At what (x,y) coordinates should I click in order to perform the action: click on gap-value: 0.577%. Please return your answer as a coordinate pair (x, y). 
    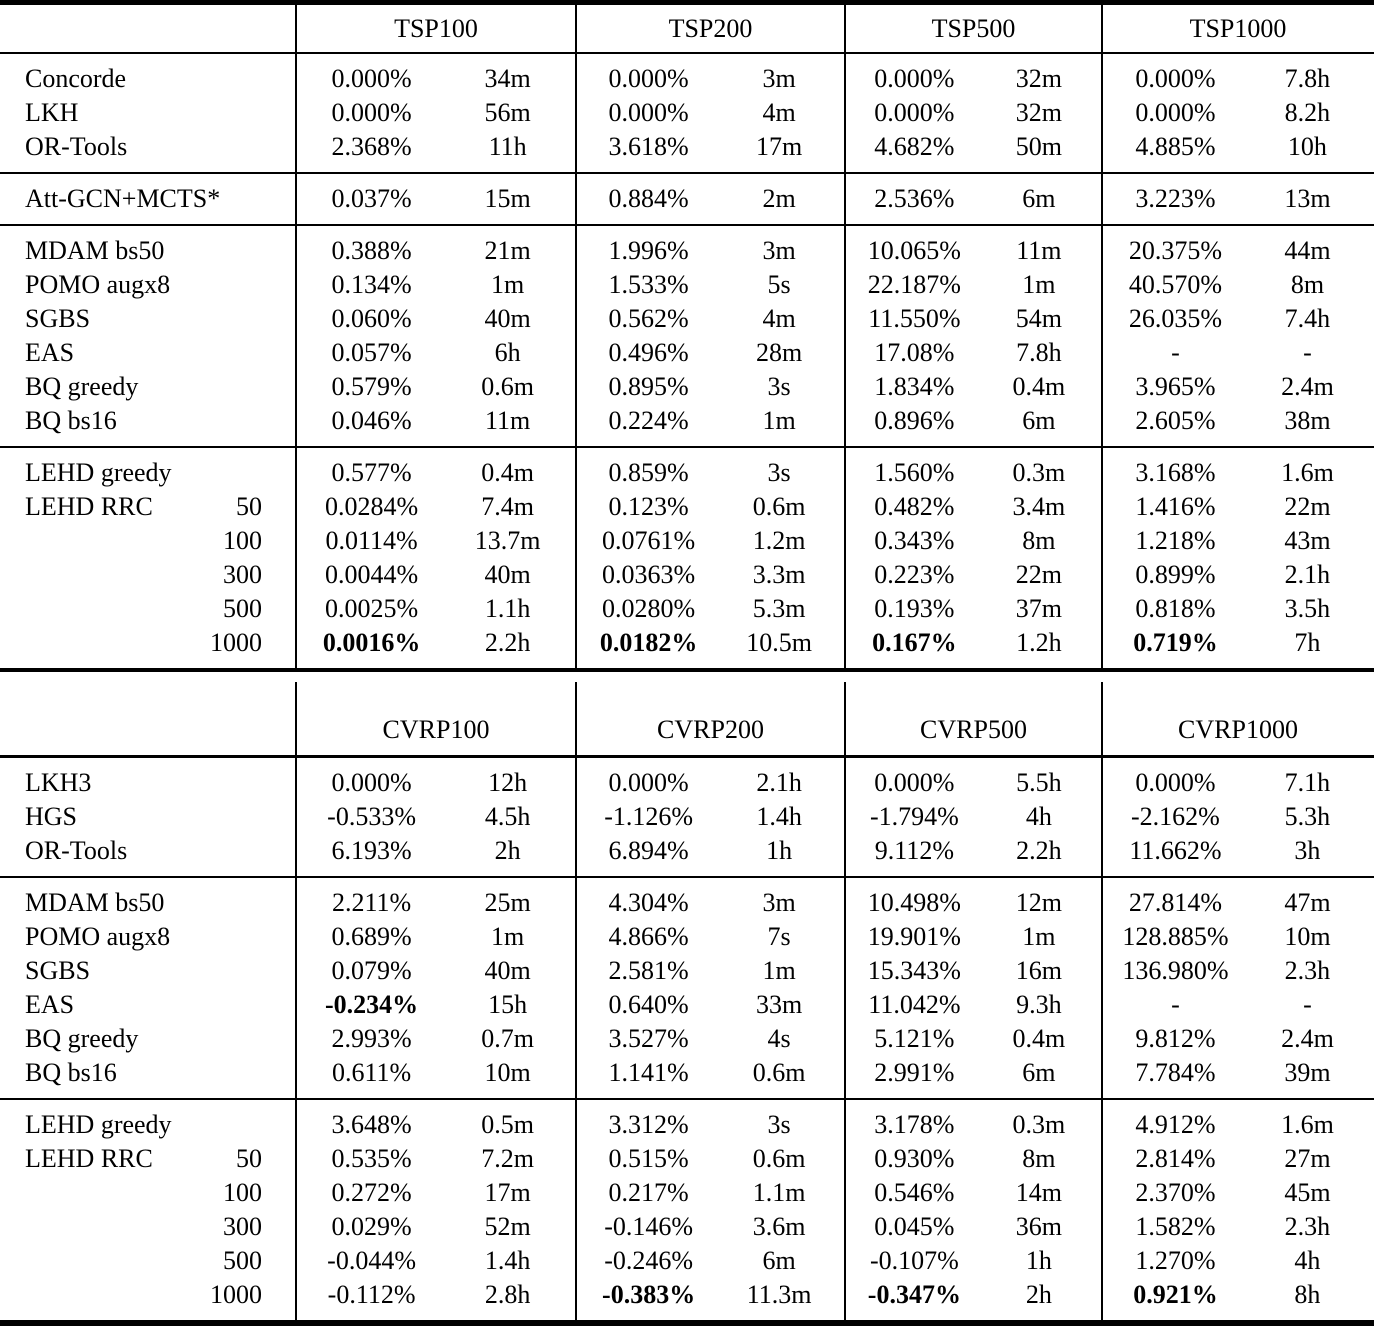
    Looking at the image, I should click on (371, 472).